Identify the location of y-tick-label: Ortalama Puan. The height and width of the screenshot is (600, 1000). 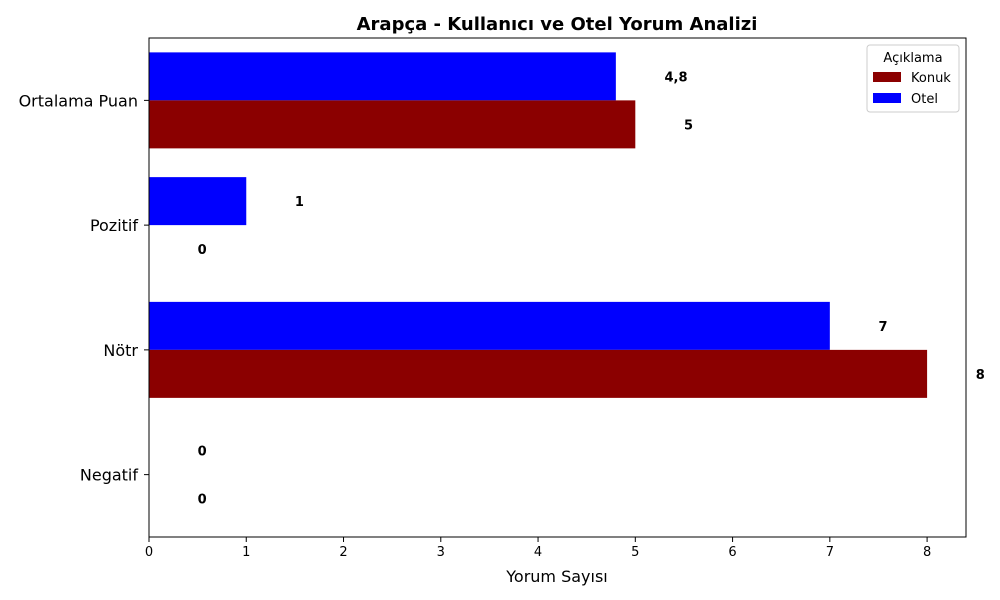
(78, 100).